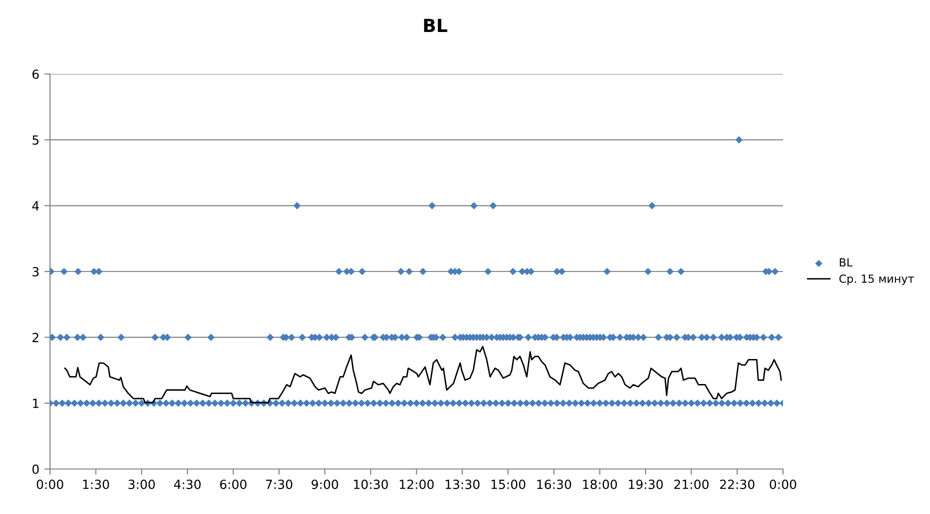  Describe the element at coordinates (691, 485) in the screenshot. I see `x-tick-label: 21:00` at that location.